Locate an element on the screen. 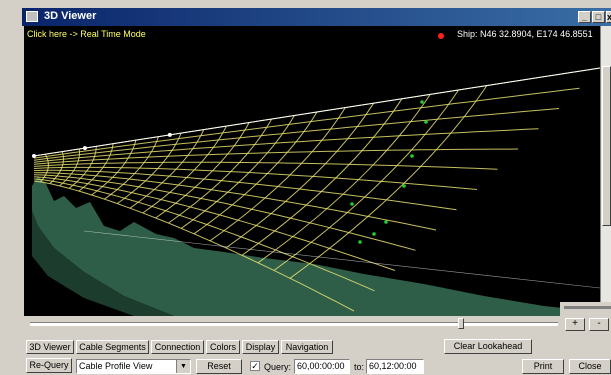 The width and height of the screenshot is (611, 375). zoom-slider is located at coordinates (587, 307).